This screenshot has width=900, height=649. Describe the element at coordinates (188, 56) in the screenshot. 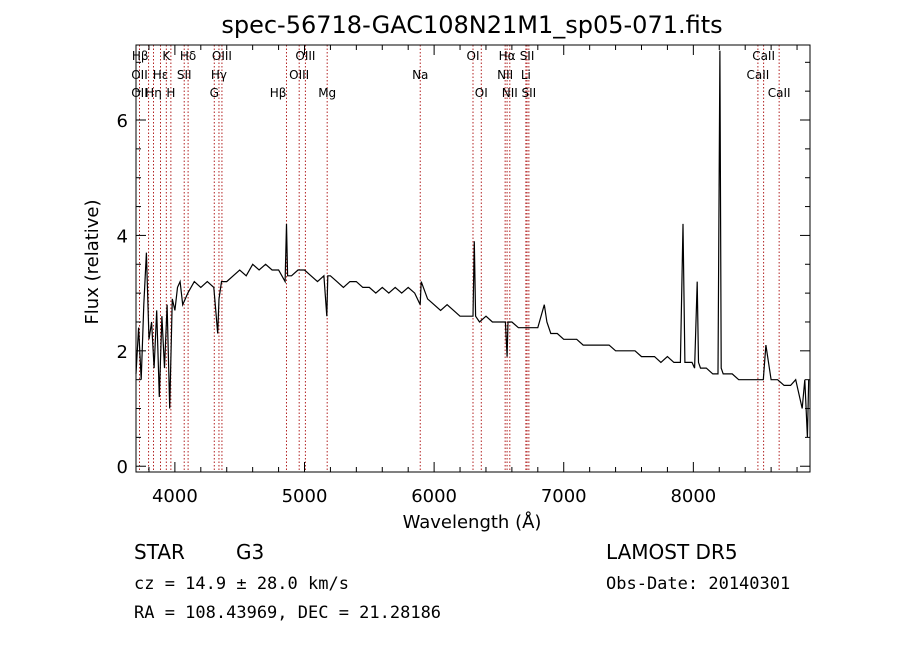

I see `spectral-line-label: Hδ` at that location.